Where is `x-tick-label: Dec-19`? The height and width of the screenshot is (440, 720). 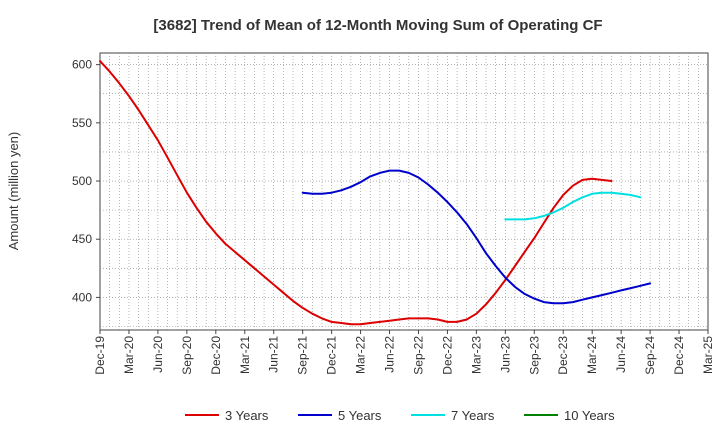 x-tick-label: Dec-19 is located at coordinates (100, 355).